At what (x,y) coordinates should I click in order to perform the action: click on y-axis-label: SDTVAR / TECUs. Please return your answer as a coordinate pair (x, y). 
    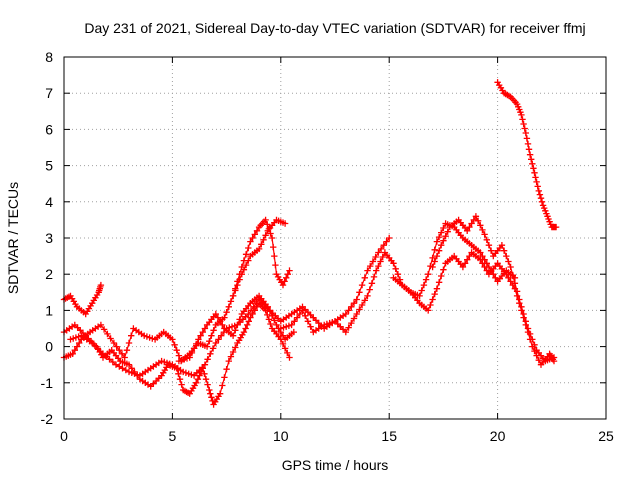
    Looking at the image, I should click on (13, 238).